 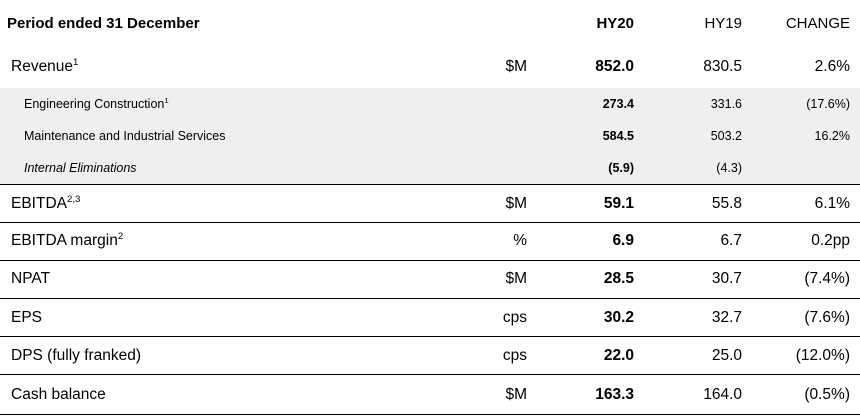 I want to click on row-change: (0.5%), so click(x=827, y=394).